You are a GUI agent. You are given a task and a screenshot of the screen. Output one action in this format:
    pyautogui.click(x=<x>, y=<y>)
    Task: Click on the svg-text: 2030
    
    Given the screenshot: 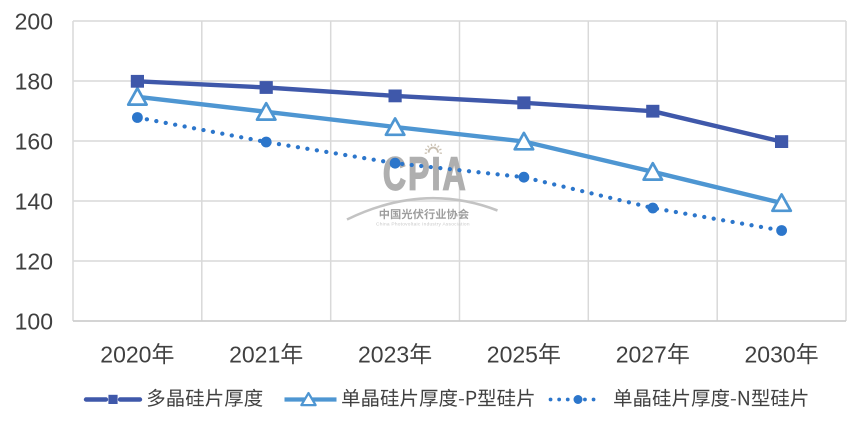 What is the action you would take?
    pyautogui.click(x=770, y=354)
    